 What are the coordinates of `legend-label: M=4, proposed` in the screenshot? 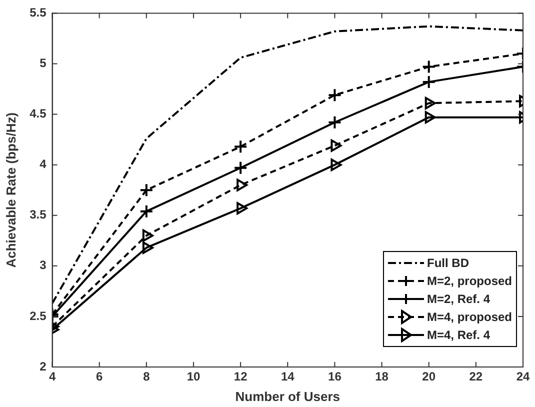 It's located at (469, 317).